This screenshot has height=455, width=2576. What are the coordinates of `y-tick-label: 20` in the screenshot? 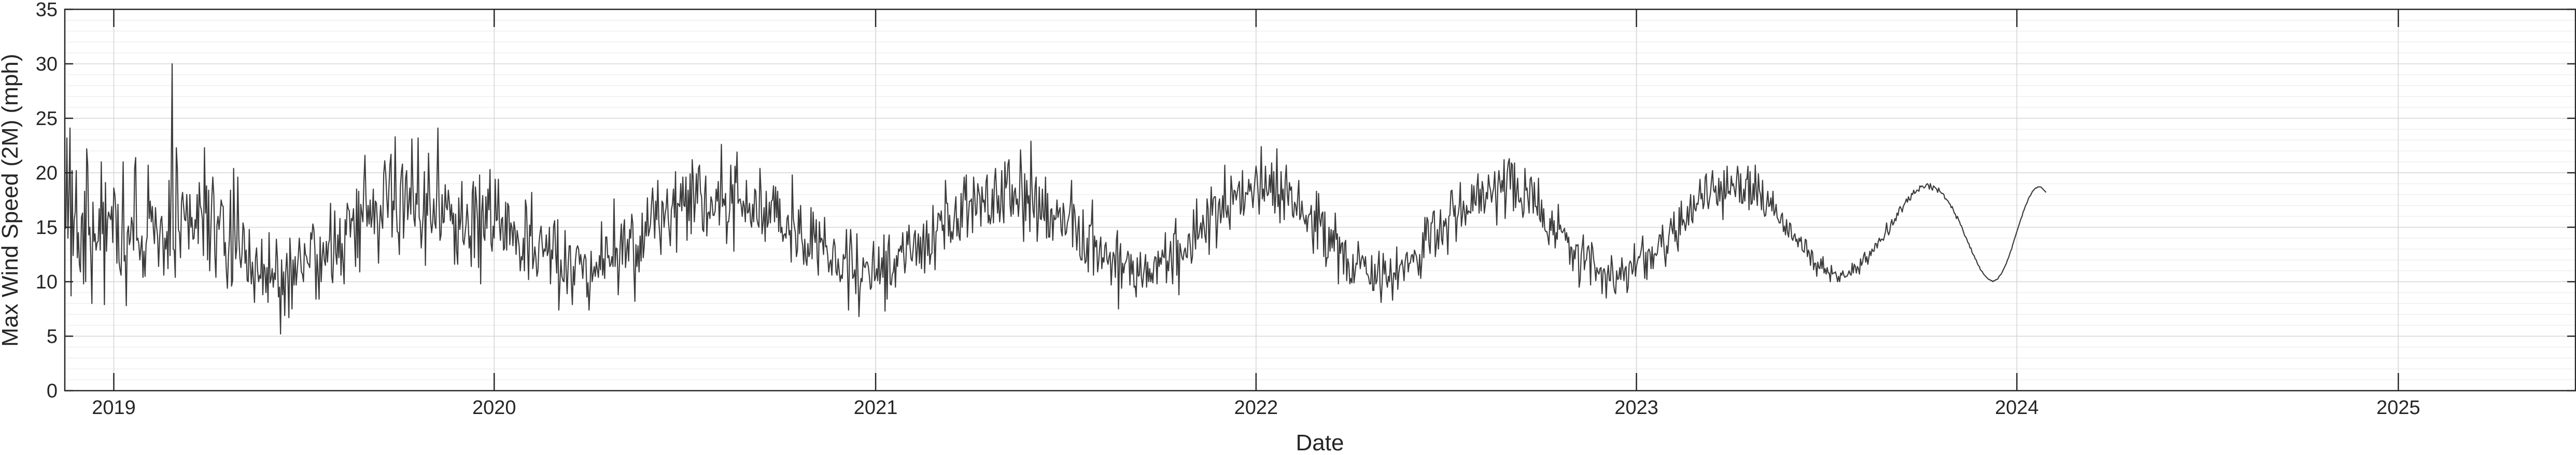 It's located at (47, 173).